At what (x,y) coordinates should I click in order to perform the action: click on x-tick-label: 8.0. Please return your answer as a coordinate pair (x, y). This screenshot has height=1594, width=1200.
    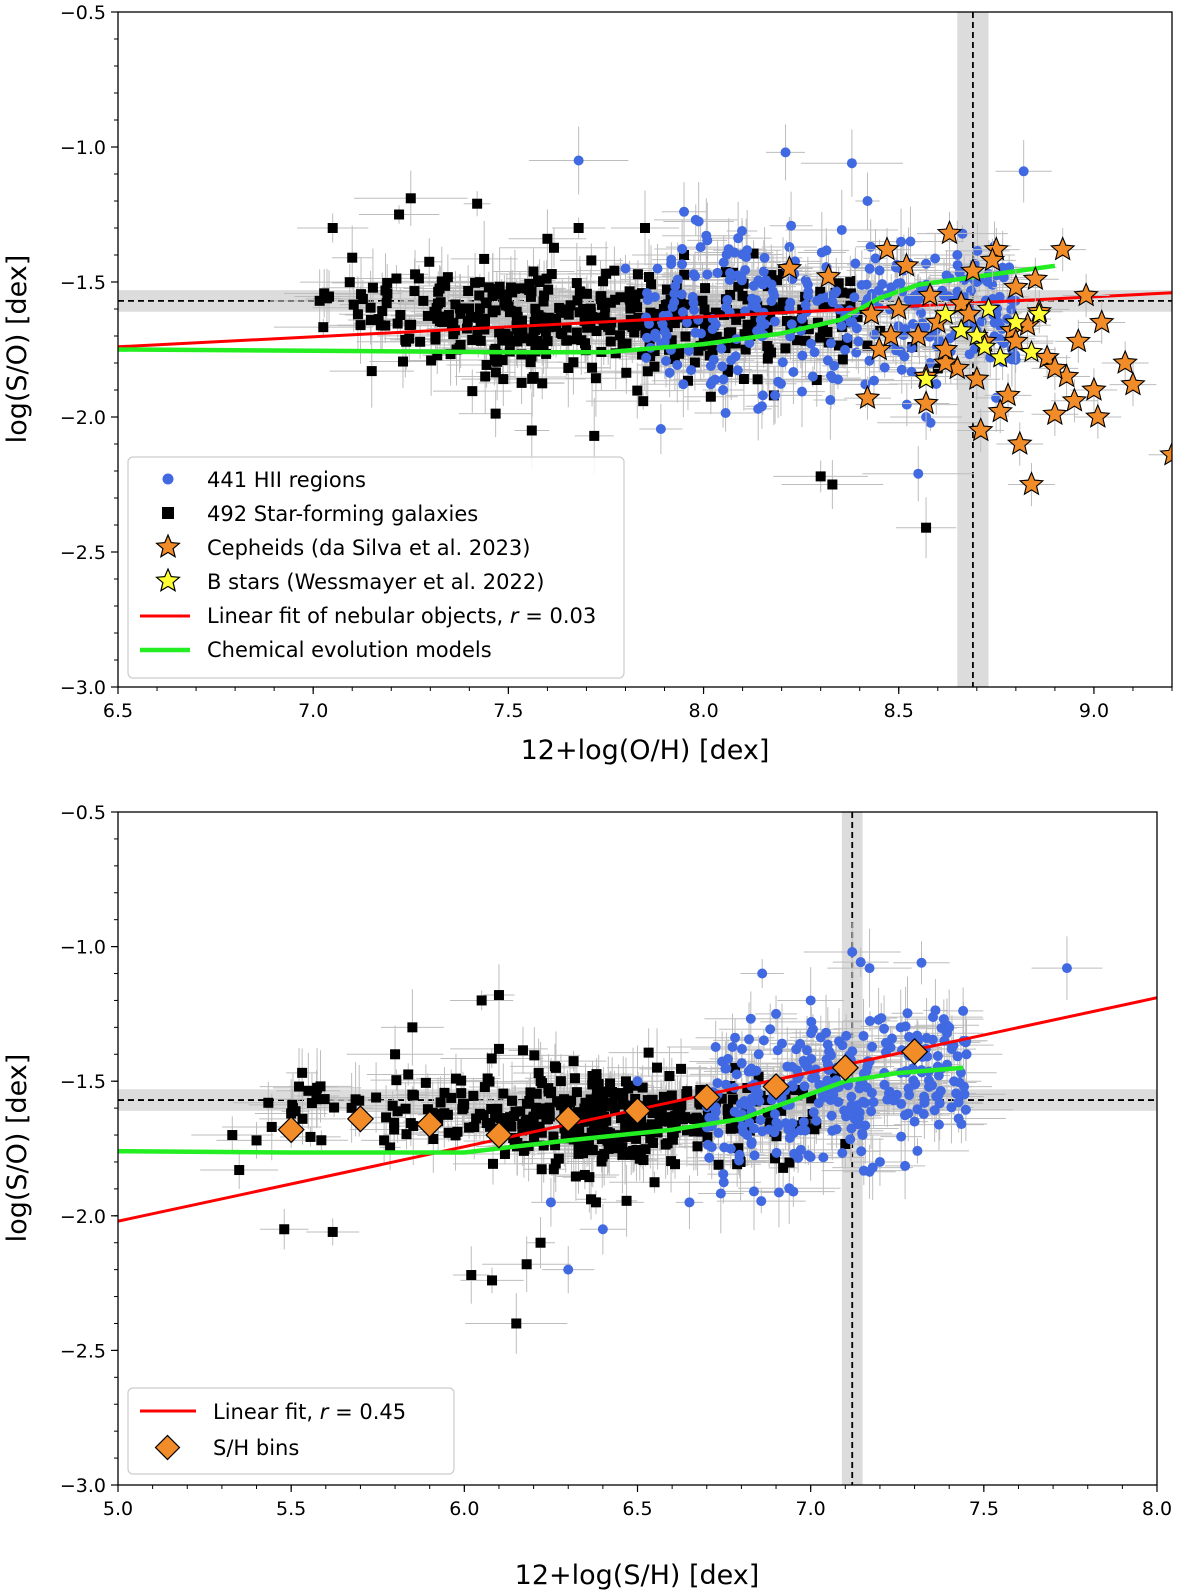
    Looking at the image, I should click on (703, 711).